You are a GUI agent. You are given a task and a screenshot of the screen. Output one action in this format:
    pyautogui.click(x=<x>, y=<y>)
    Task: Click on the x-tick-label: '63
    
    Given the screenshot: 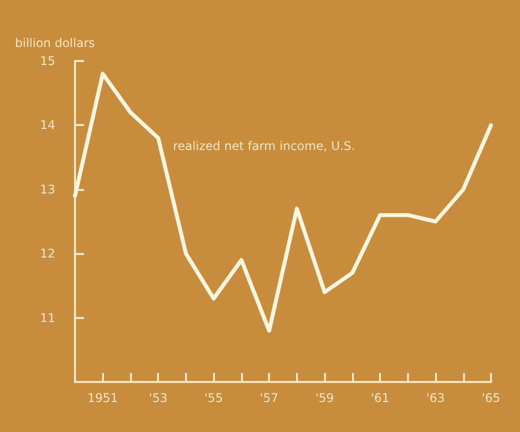 What is the action you would take?
    pyautogui.click(x=435, y=398)
    